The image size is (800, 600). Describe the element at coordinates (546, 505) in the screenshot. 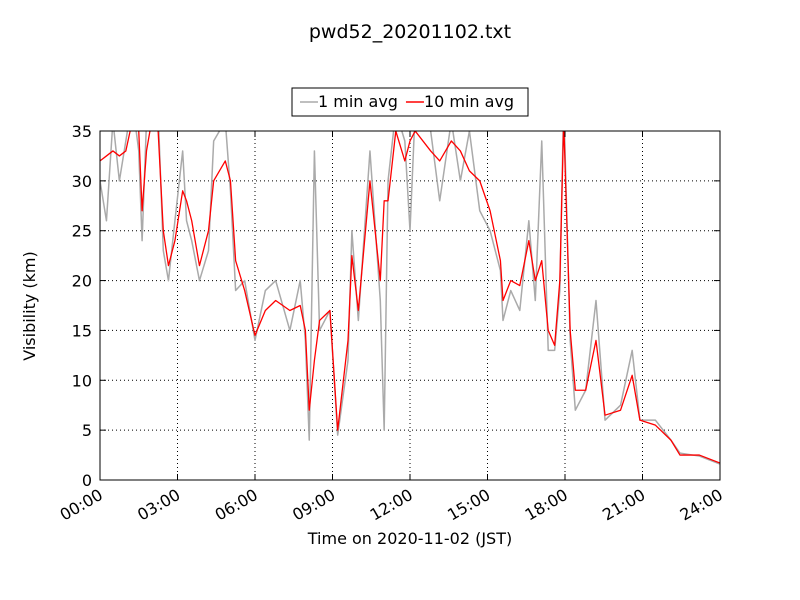

I see `x-tick-label: 18:00` at that location.